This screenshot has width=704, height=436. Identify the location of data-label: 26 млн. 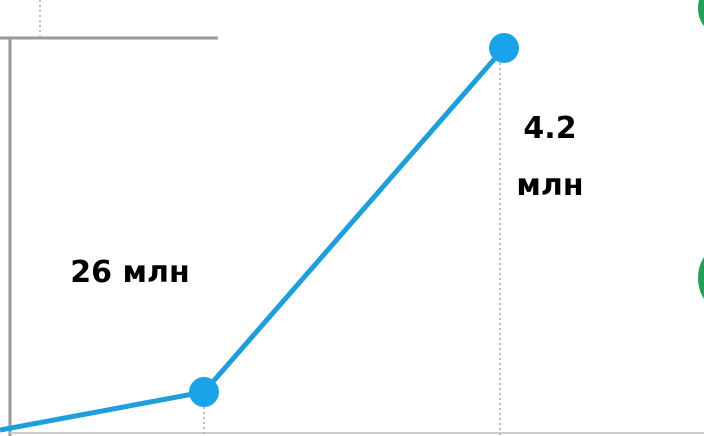
(130, 272).